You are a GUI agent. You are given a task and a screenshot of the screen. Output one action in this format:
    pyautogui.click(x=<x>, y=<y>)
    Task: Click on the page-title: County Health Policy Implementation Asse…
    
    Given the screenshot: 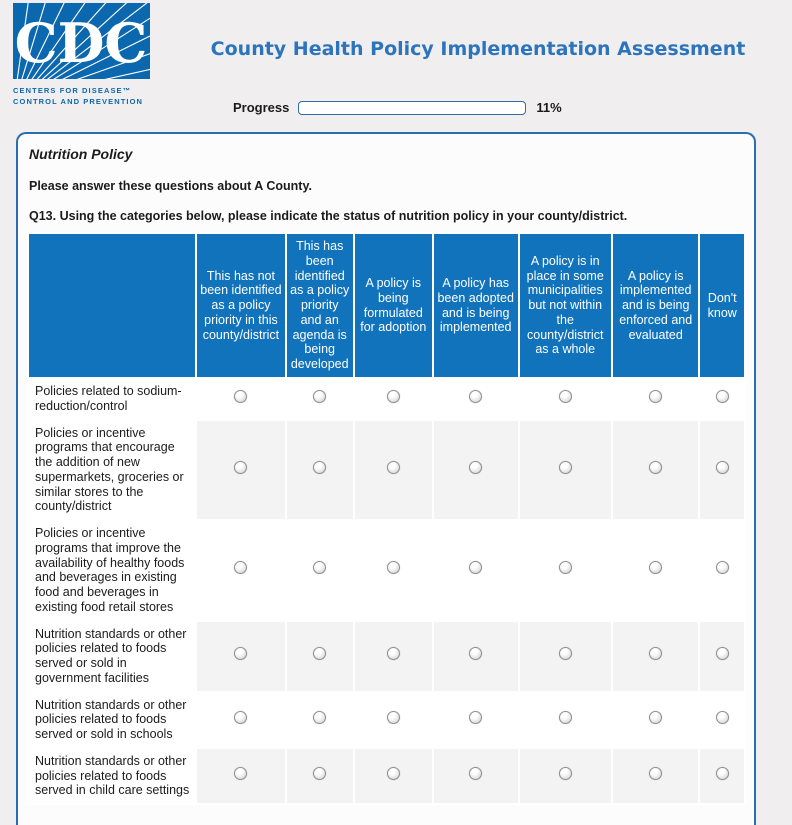 What is the action you would take?
    pyautogui.click(x=478, y=49)
    